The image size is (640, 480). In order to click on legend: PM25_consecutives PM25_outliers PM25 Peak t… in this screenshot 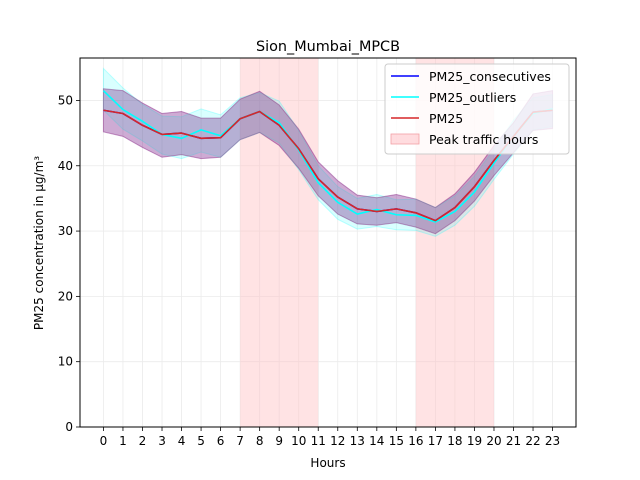, I will do `click(477, 109)`.